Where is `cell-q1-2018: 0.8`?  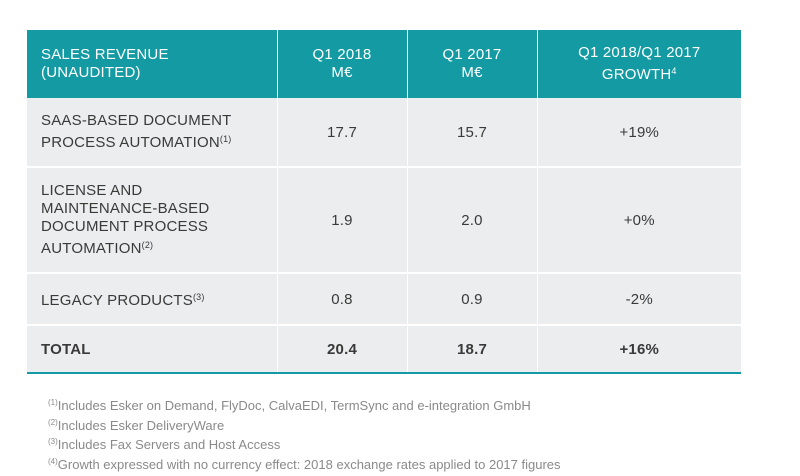 cell-q1-2018: 0.8 is located at coordinates (342, 299).